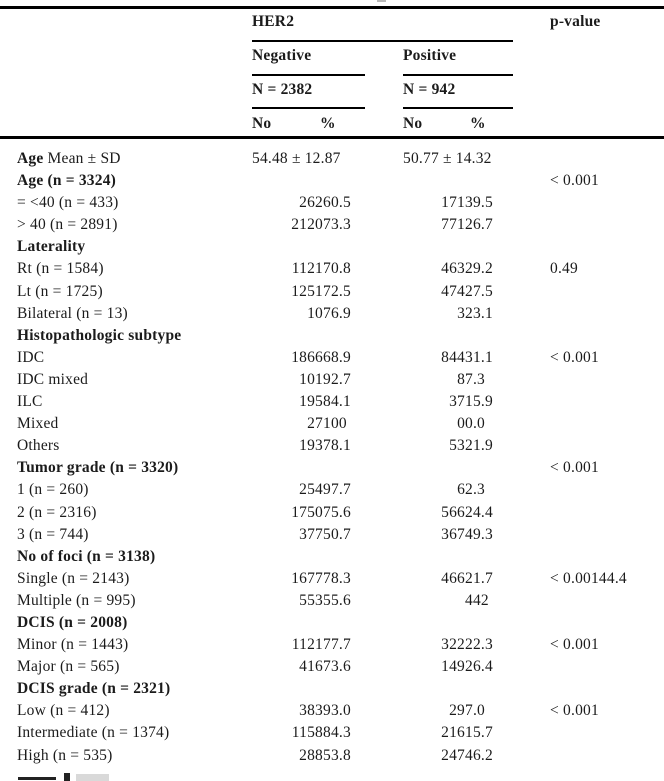  Describe the element at coordinates (308, 108) in the screenshot. I see `negative-n-underline` at that location.